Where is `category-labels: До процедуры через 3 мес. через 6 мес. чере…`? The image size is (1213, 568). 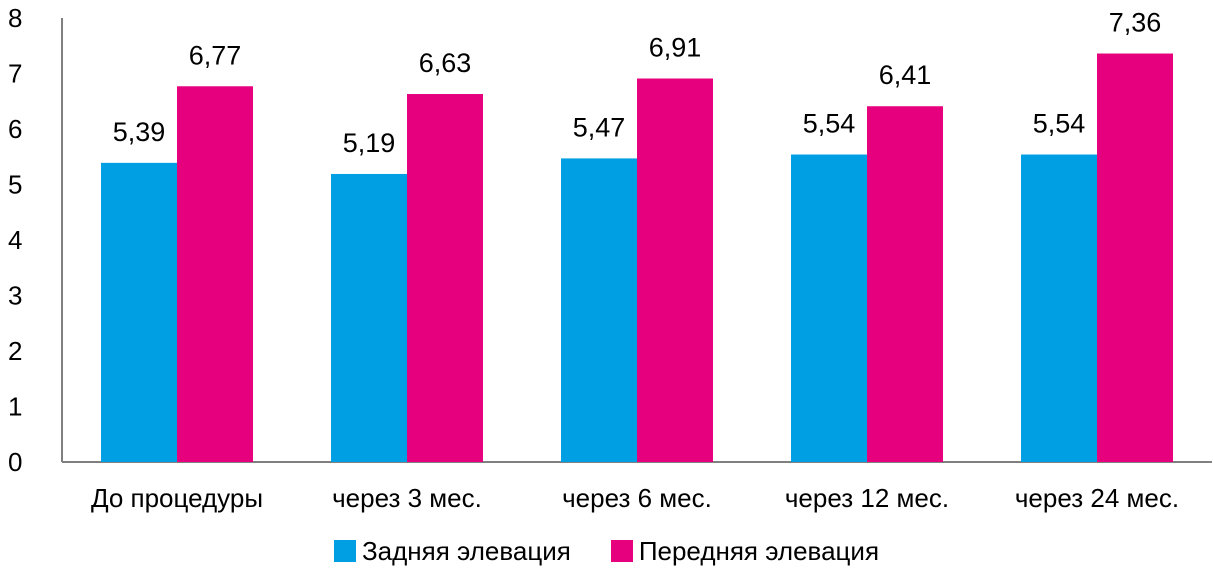 category-labels: До процедуры через 3 мес. через 6 мес. чере… is located at coordinates (635, 498).